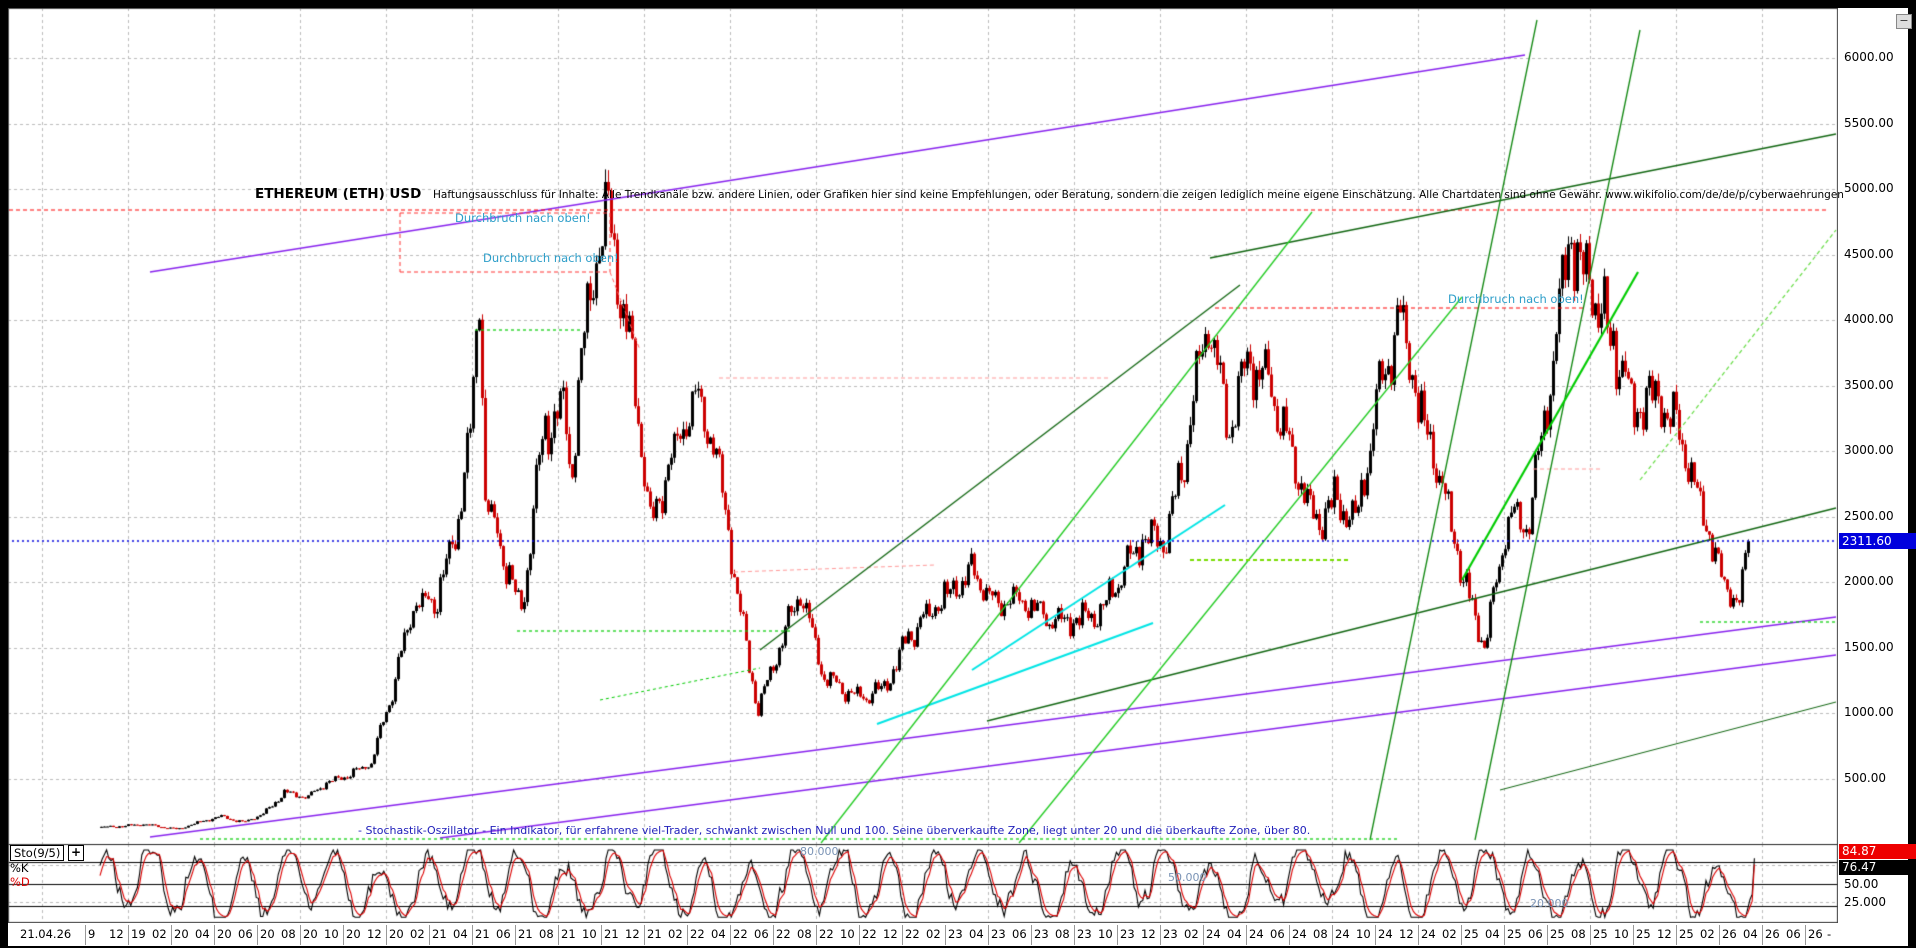  I want to click on x-axis-year-label: 19, so click(138, 934).